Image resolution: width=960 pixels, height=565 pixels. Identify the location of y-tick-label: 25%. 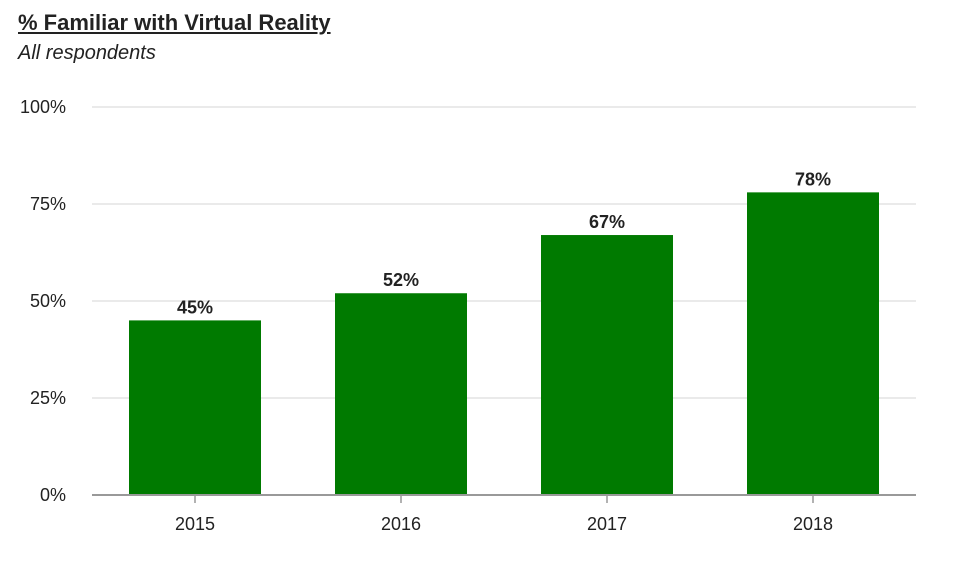
(48, 398).